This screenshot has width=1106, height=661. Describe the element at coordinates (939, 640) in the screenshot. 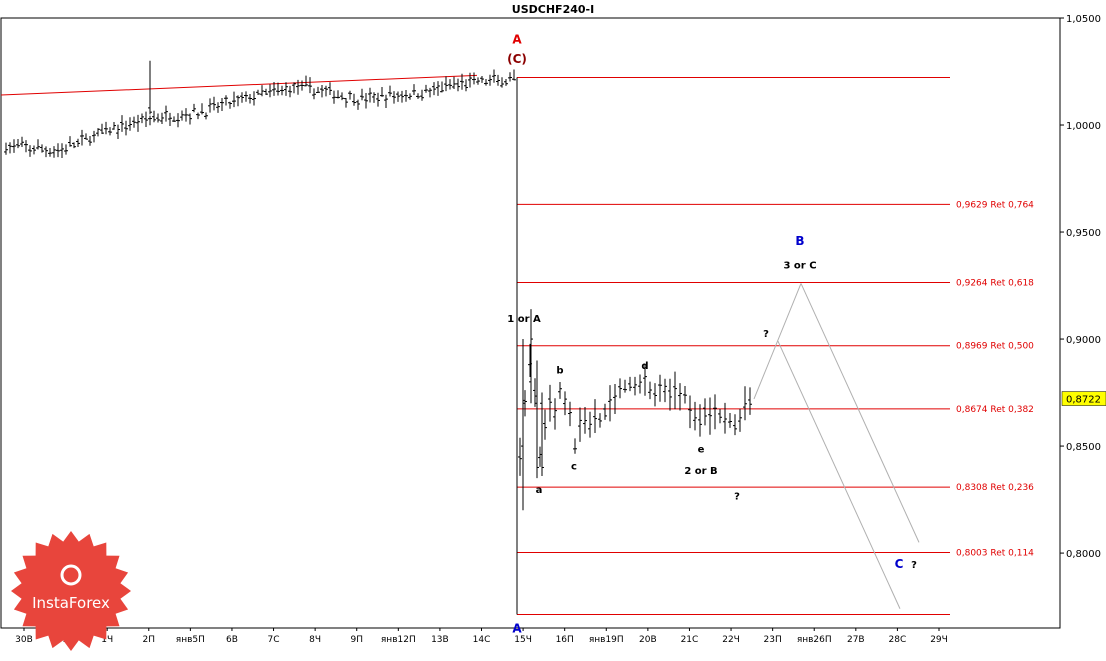

I see `x-tick-label: 29Ч` at that location.